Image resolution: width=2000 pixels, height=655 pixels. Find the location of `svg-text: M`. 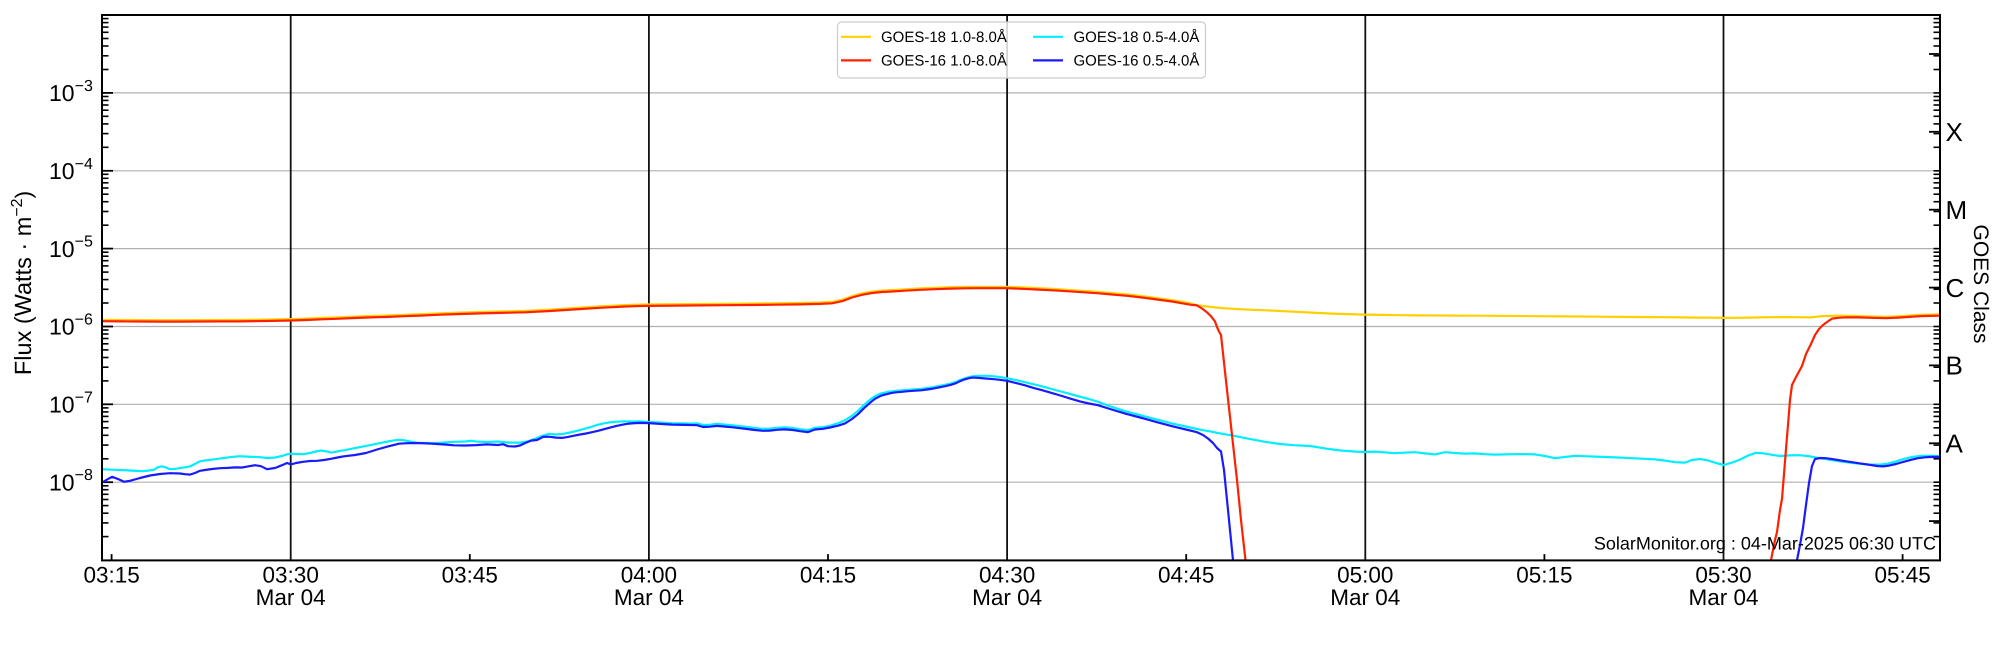

svg-text: M is located at coordinates (1957, 210).